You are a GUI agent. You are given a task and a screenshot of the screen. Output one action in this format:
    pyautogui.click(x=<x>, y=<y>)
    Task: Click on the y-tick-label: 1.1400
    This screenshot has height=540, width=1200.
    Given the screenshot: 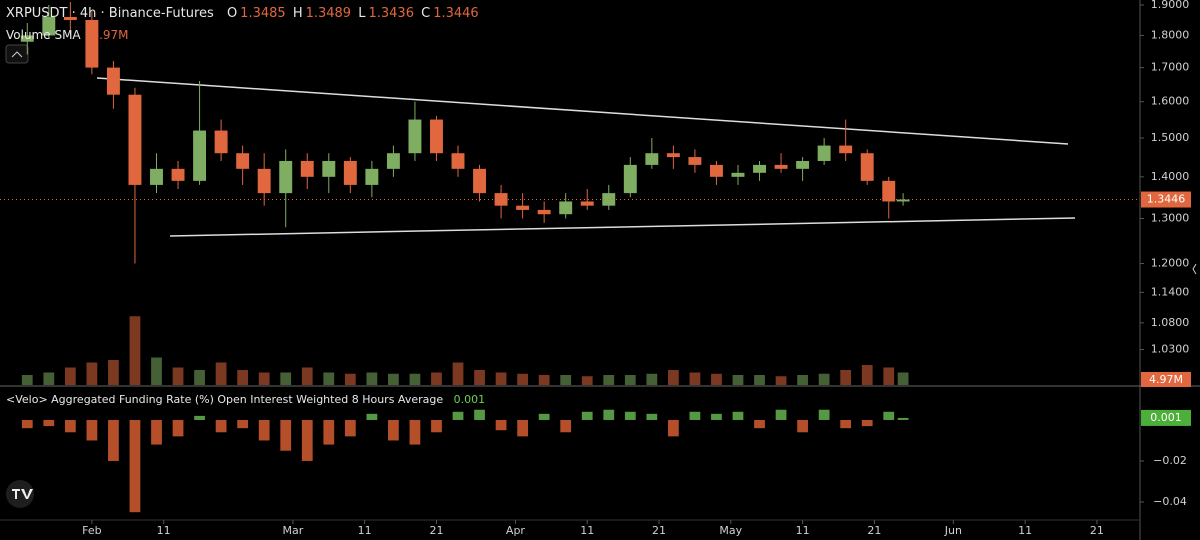 What is the action you would take?
    pyautogui.click(x=1170, y=291)
    